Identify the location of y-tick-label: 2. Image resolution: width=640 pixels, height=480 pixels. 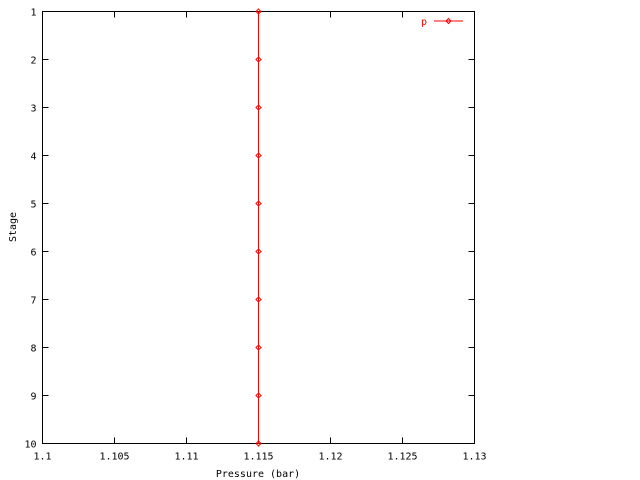
(33, 61).